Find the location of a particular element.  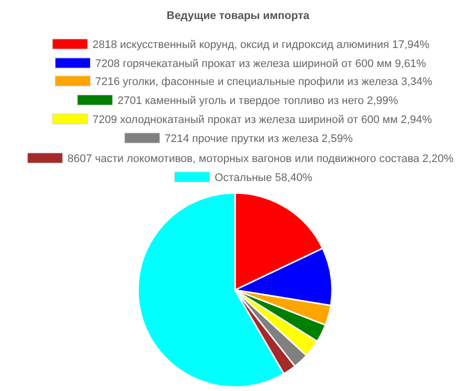

legend-label: 8607 части локомотивов, моторных вагонов или подвижного состава 2,20% is located at coordinates (261, 159).